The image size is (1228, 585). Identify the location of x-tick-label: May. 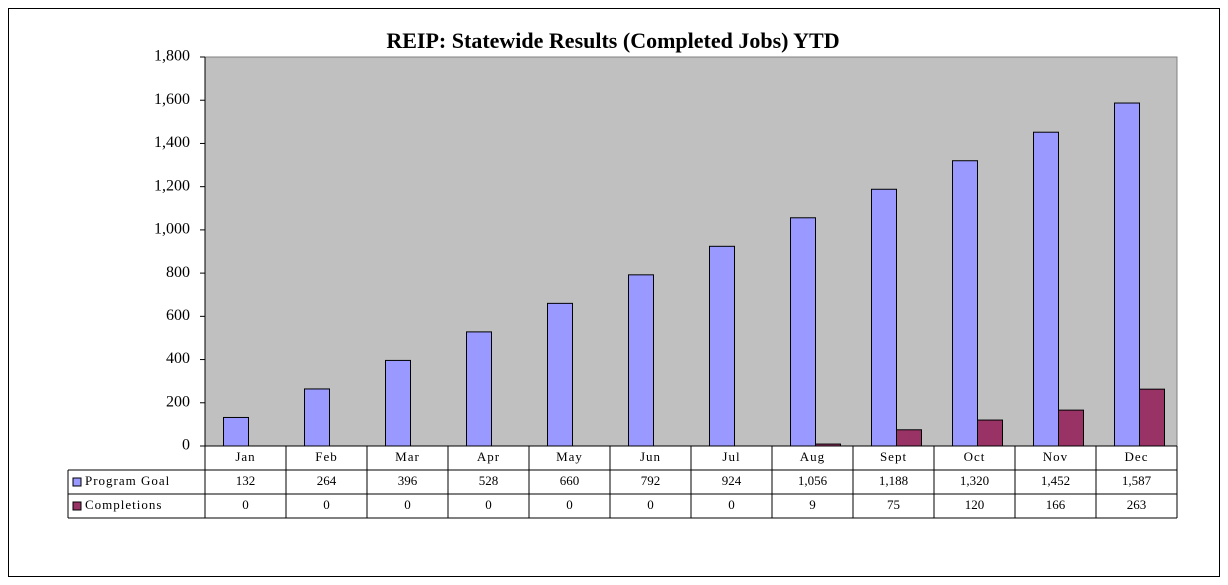
(569, 456).